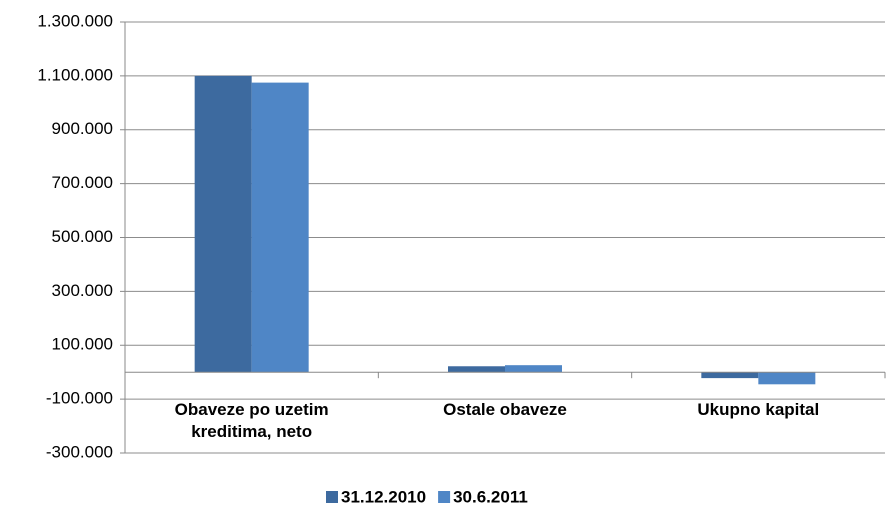  I want to click on x-tick-label: Ostale obaveze, so click(505, 409).